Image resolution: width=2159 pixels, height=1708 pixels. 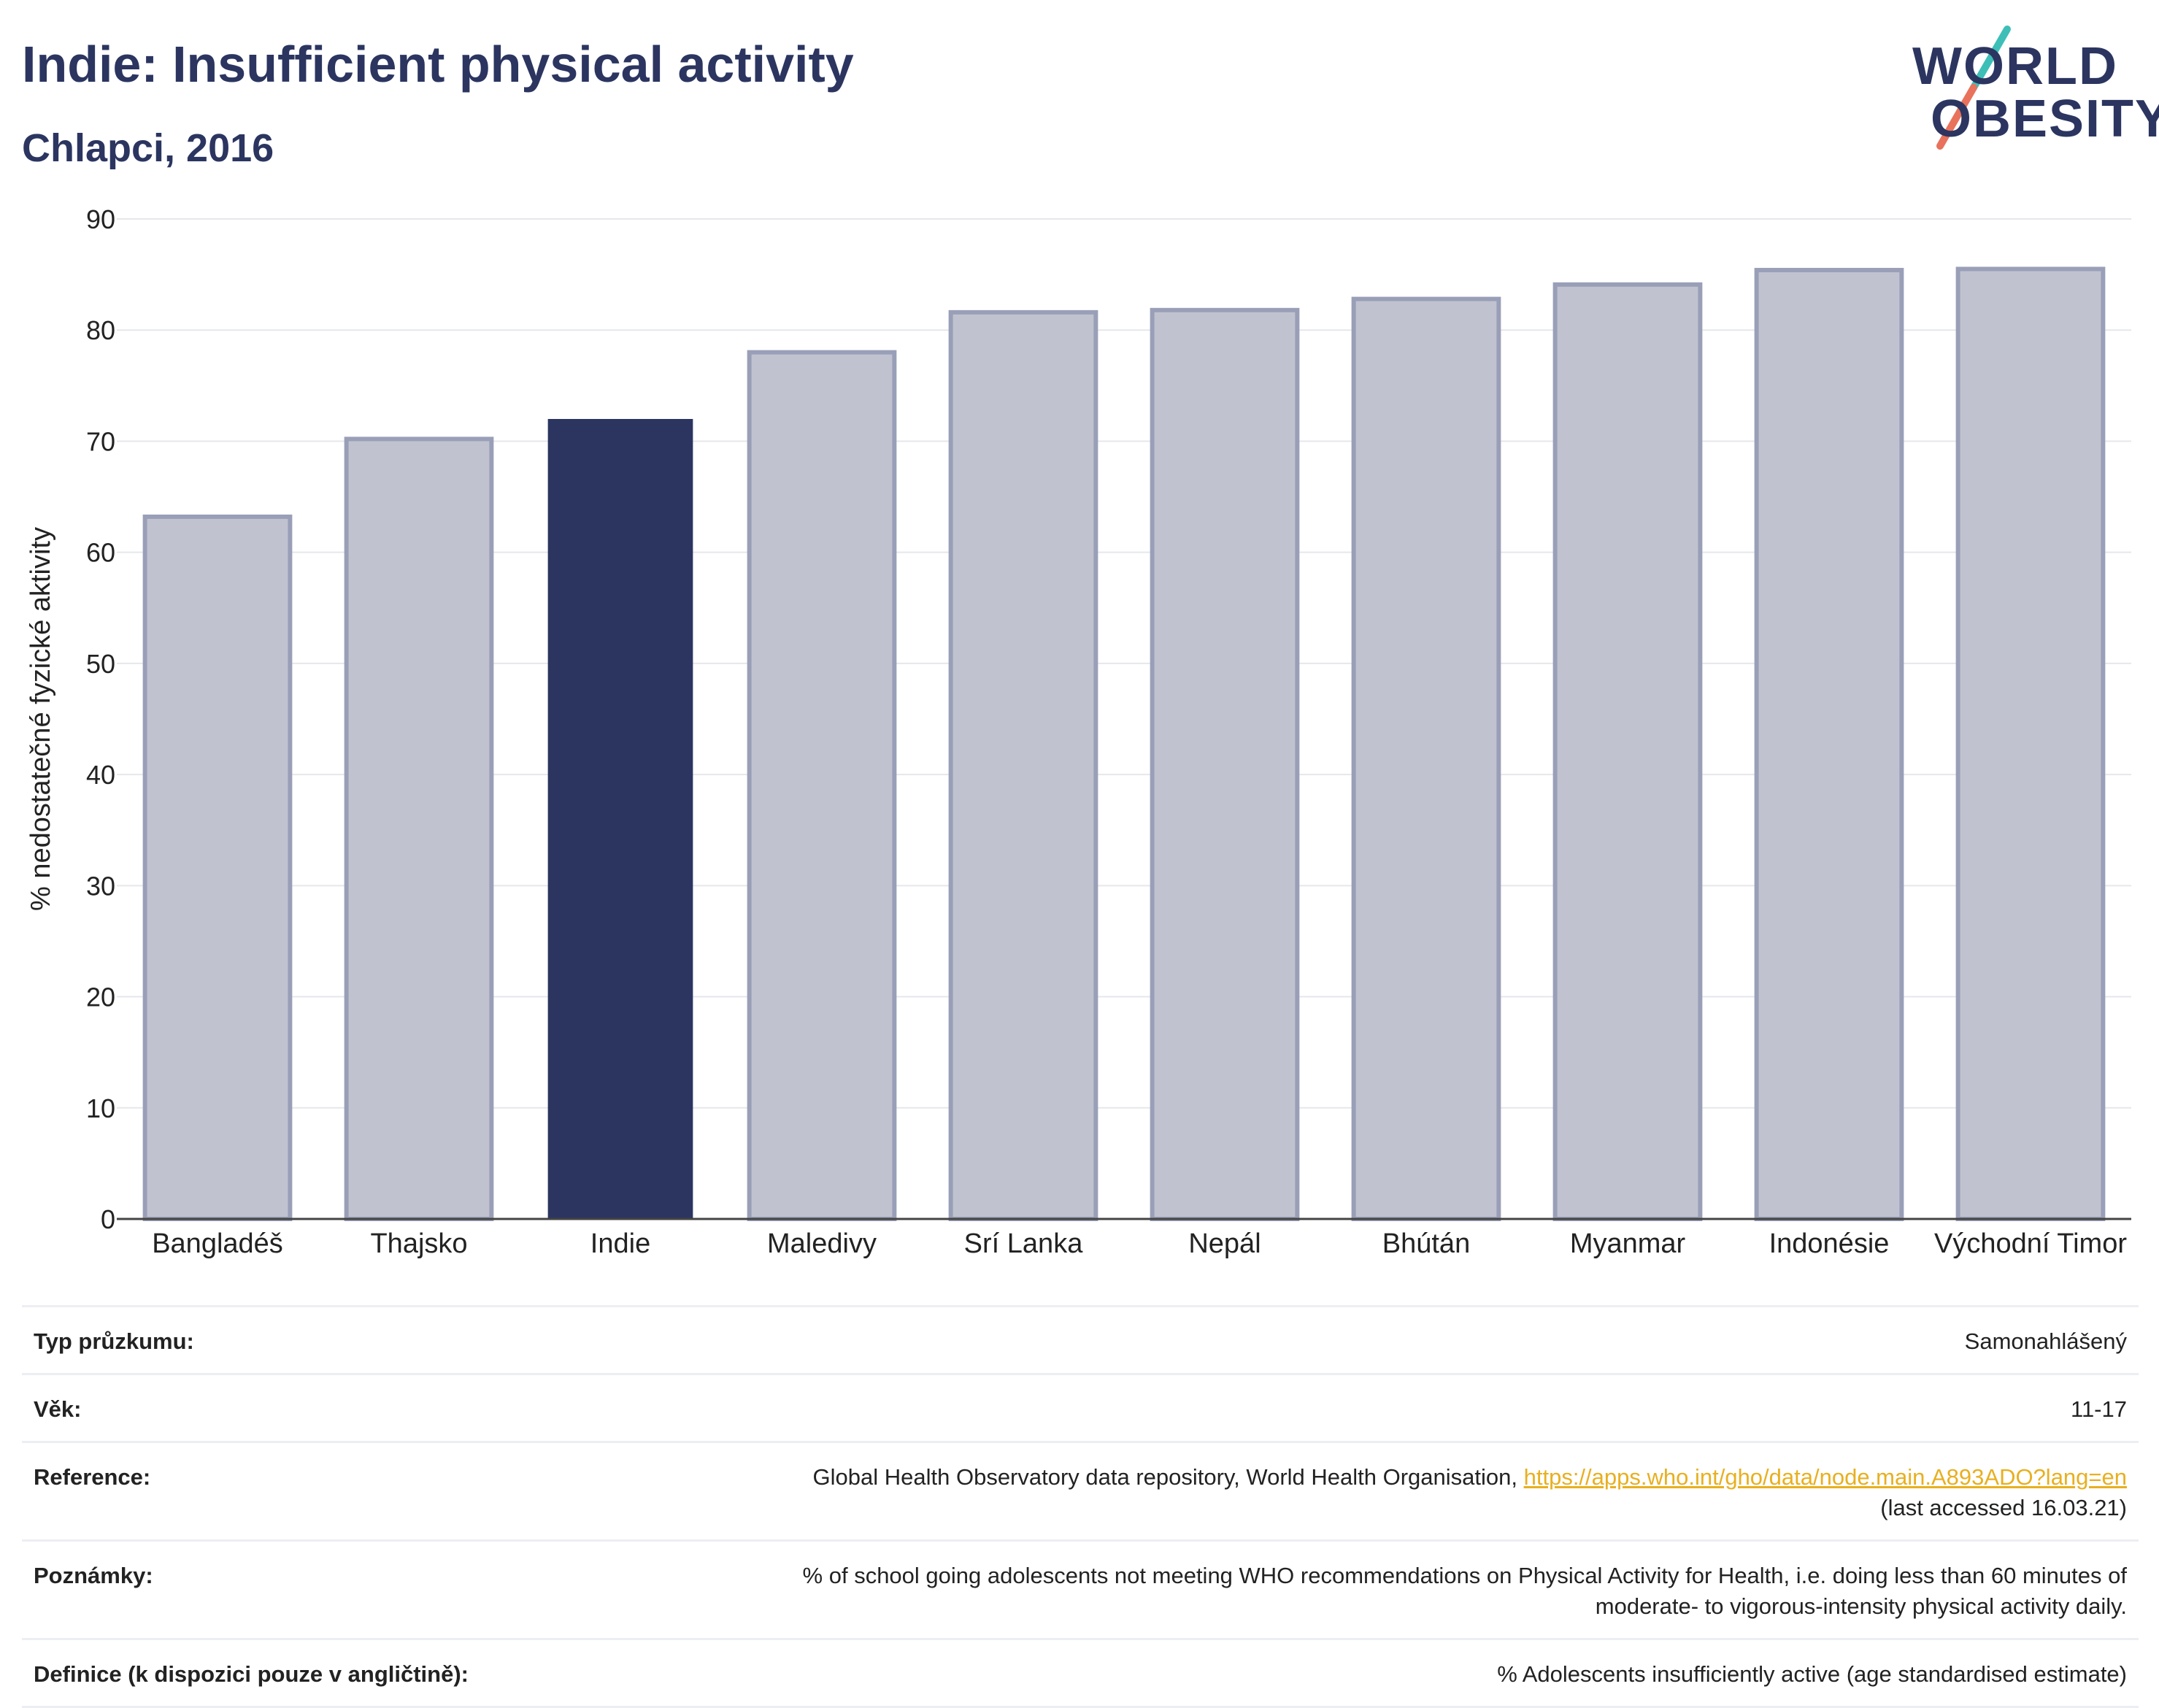 I want to click on x-tick-label: Bangladéš, so click(x=218, y=1243).